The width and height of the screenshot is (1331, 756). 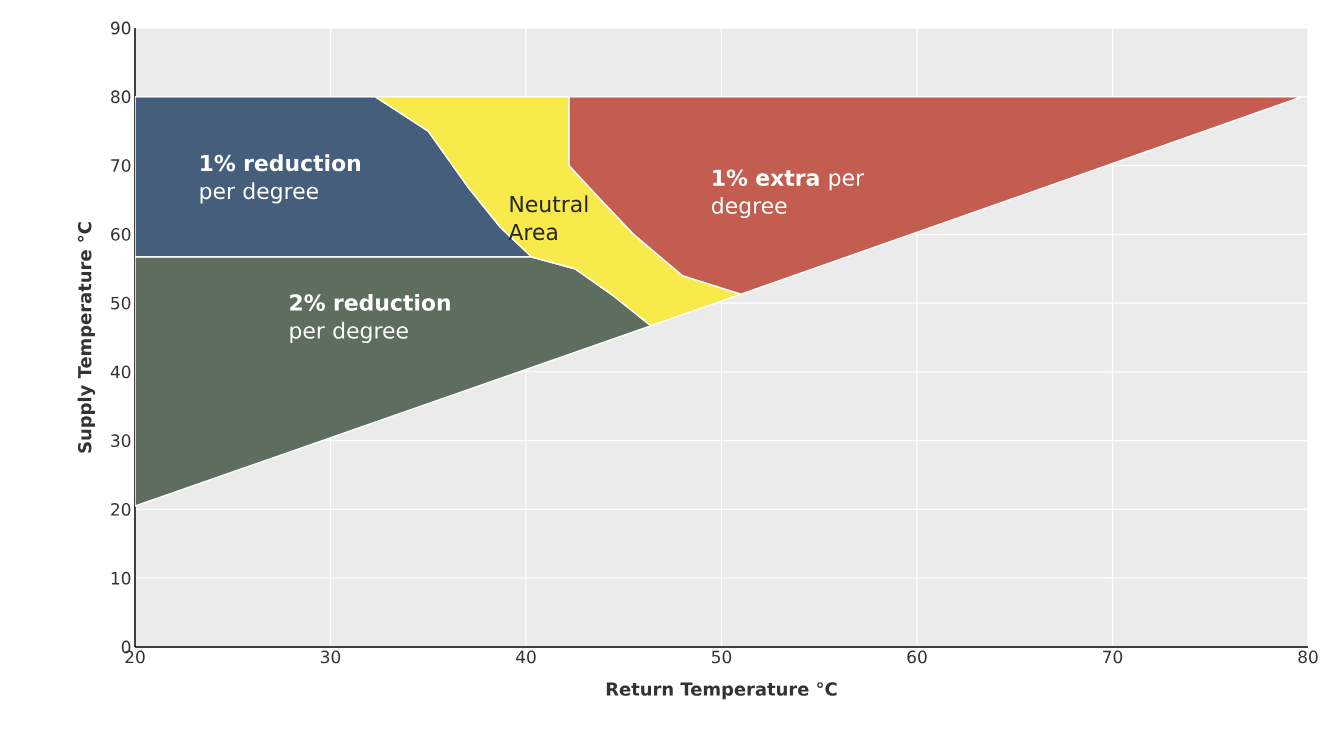 What do you see at coordinates (121, 234) in the screenshot?
I see `y-tick-label: 60` at bounding box center [121, 234].